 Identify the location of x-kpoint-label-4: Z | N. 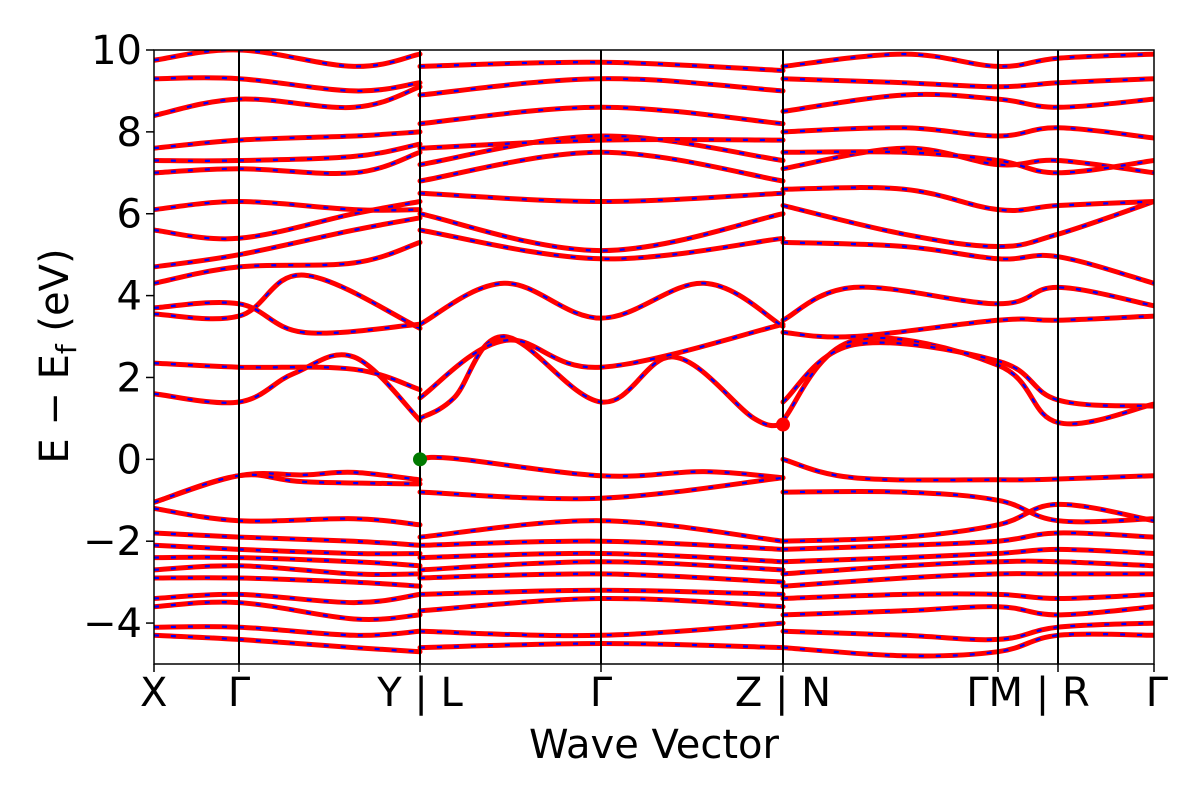
(783, 693).